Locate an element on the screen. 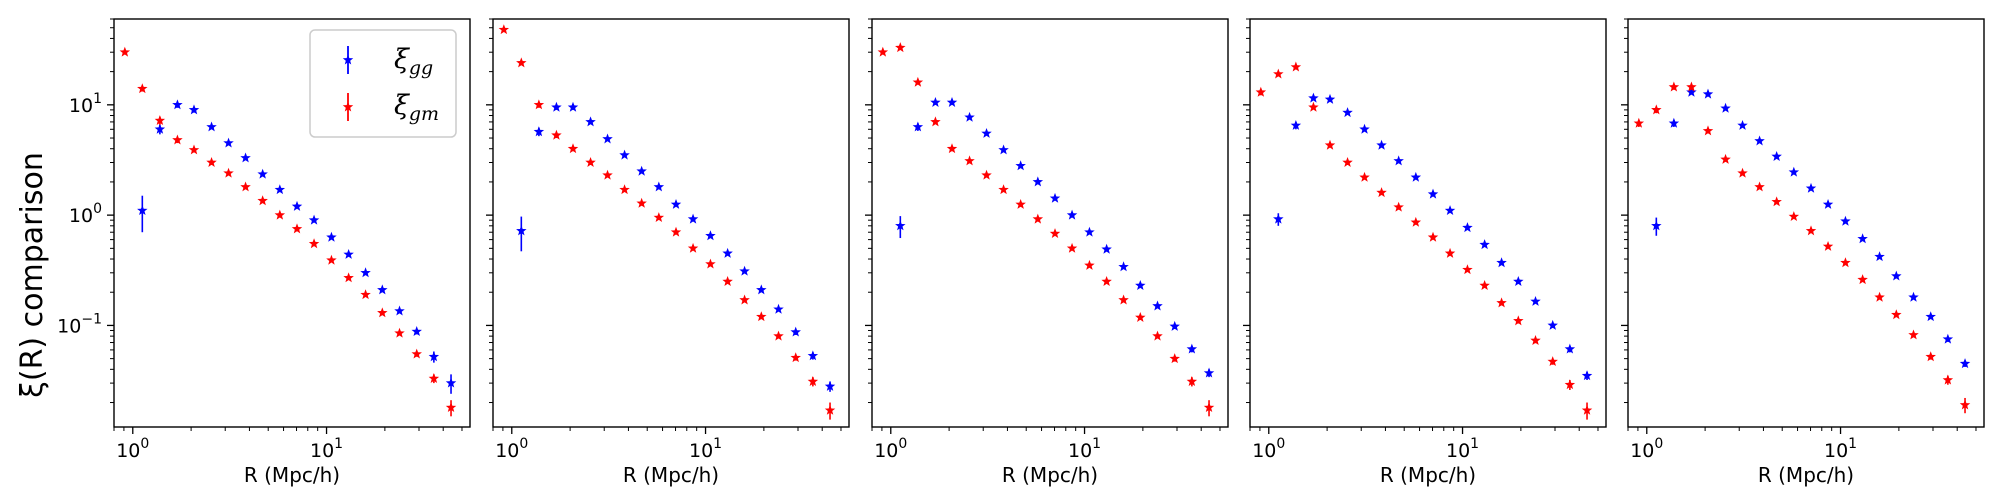  legend-marker-gm is located at coordinates (348, 107).